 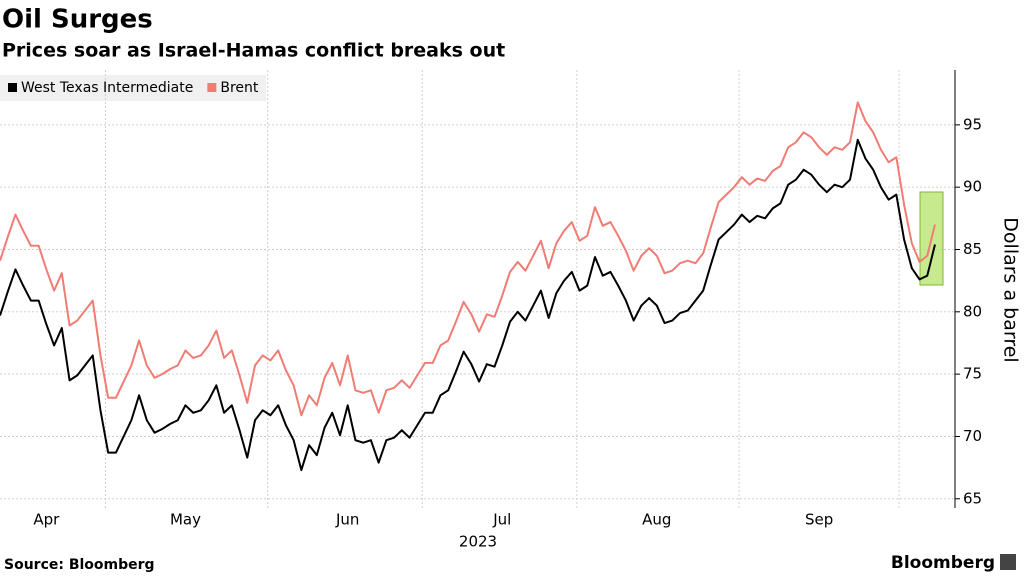 What do you see at coordinates (501, 520) in the screenshot?
I see `x-tick-label: Jul` at bounding box center [501, 520].